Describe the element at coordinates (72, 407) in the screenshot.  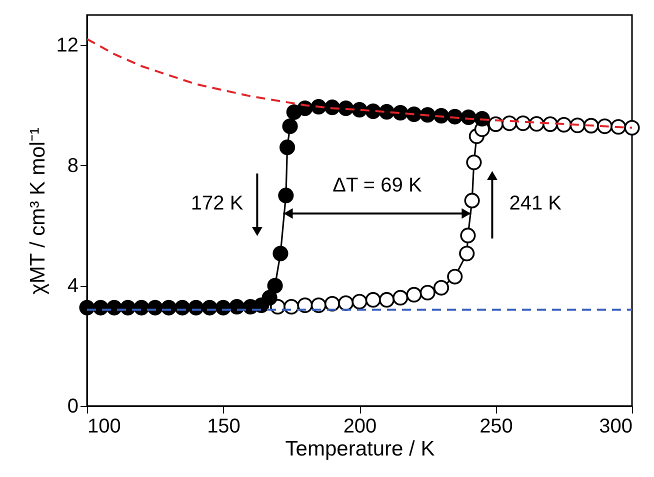
I see `y-tick-label: 0` at that location.